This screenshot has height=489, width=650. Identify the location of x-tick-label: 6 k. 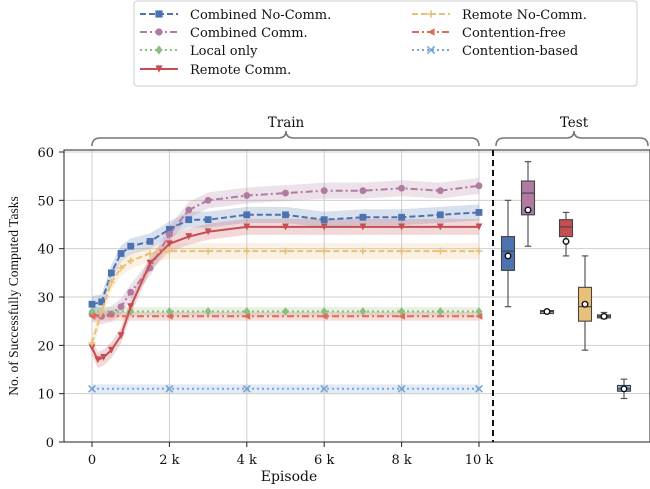
(324, 460).